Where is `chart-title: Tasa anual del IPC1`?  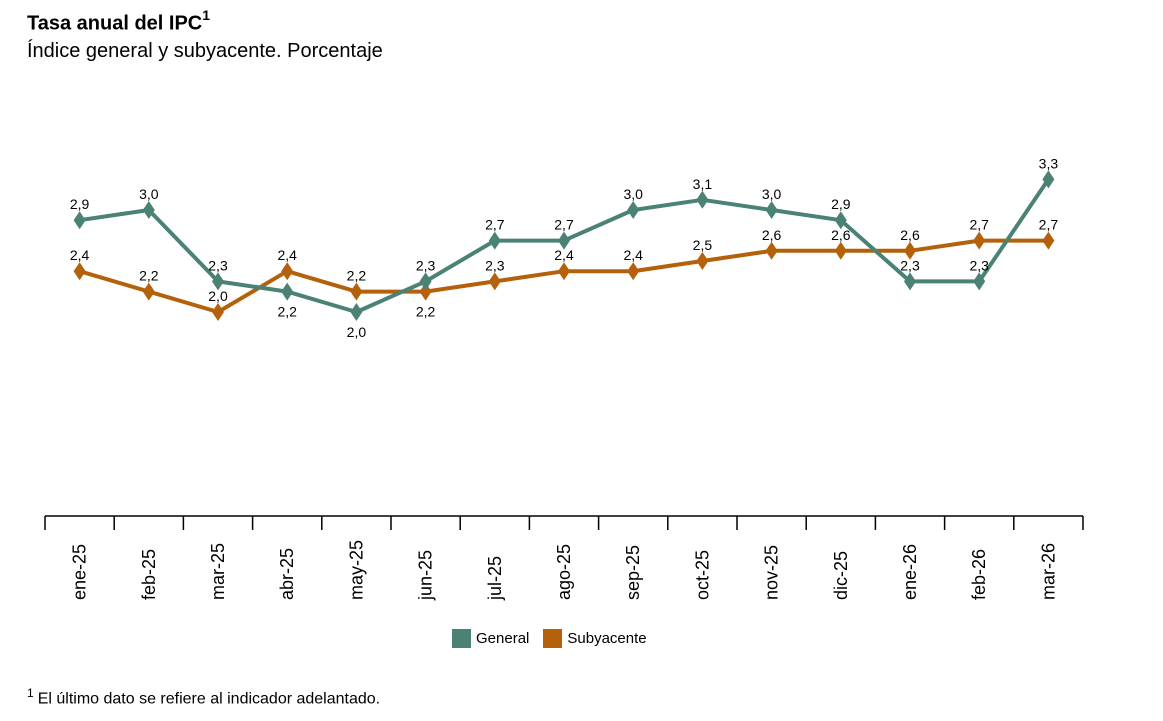 chart-title: Tasa anual del IPC1 is located at coordinates (119, 21).